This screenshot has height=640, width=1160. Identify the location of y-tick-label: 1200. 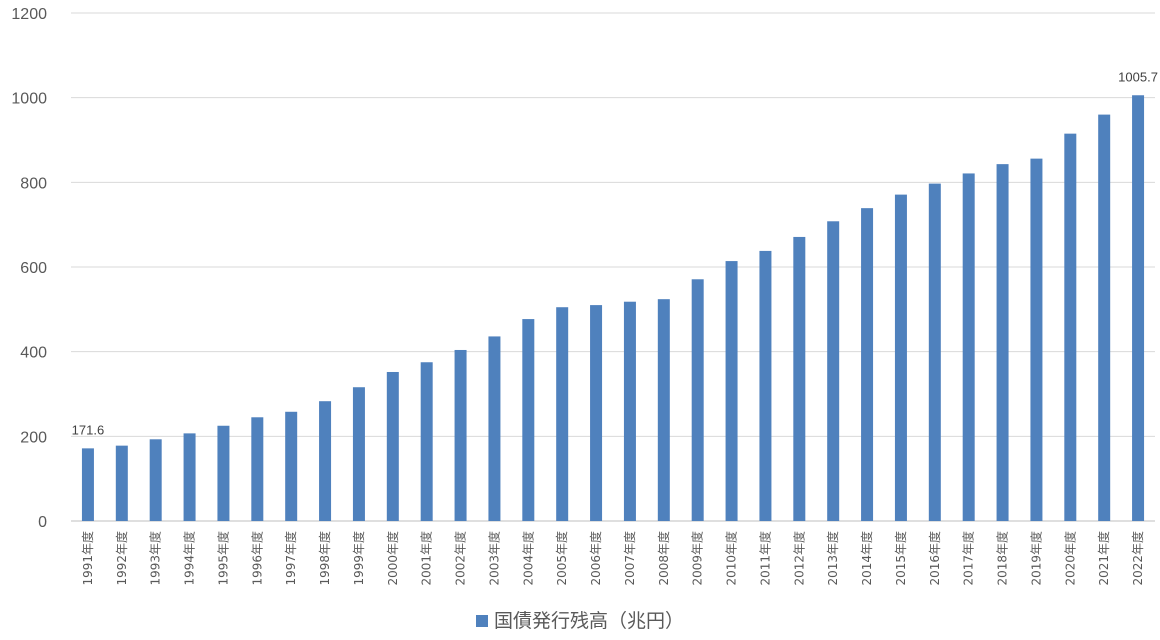
(29, 14).